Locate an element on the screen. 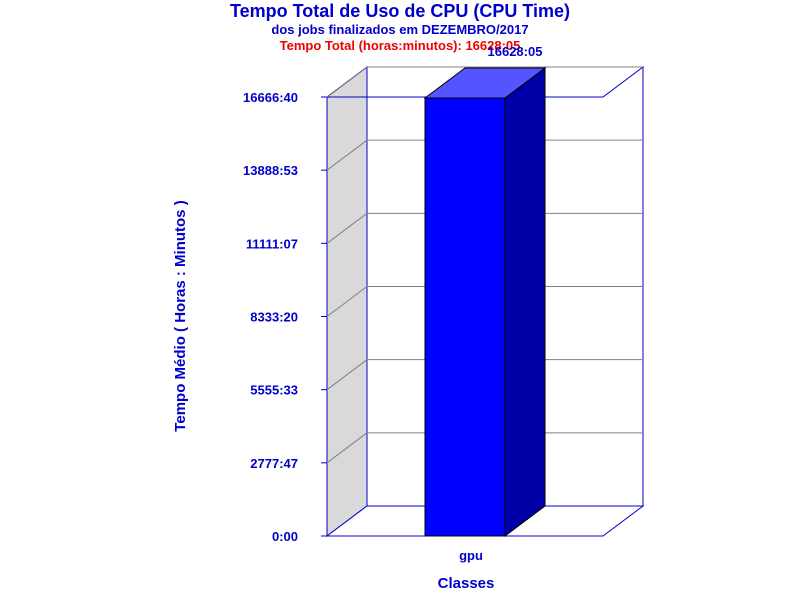 This screenshot has height=600, width=800. x-axis-categories: gpu is located at coordinates (471, 555).